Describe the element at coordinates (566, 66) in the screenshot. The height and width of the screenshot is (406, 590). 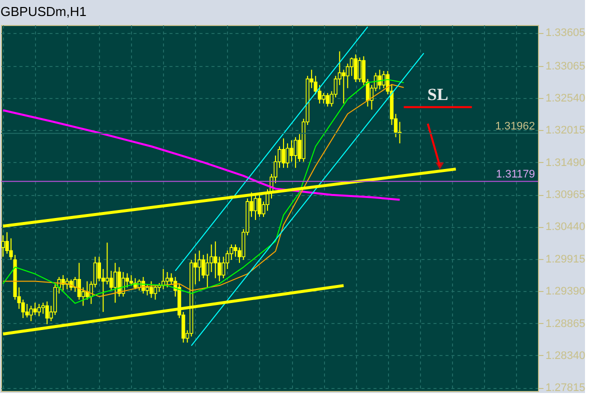
I see `y-tick-label: 1.33065` at that location.